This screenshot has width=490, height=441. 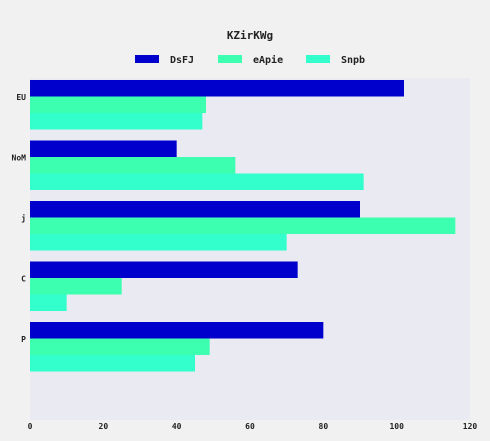 What do you see at coordinates (182, 60) in the screenshot?
I see `legend-label: DsFJ` at bounding box center [182, 60].